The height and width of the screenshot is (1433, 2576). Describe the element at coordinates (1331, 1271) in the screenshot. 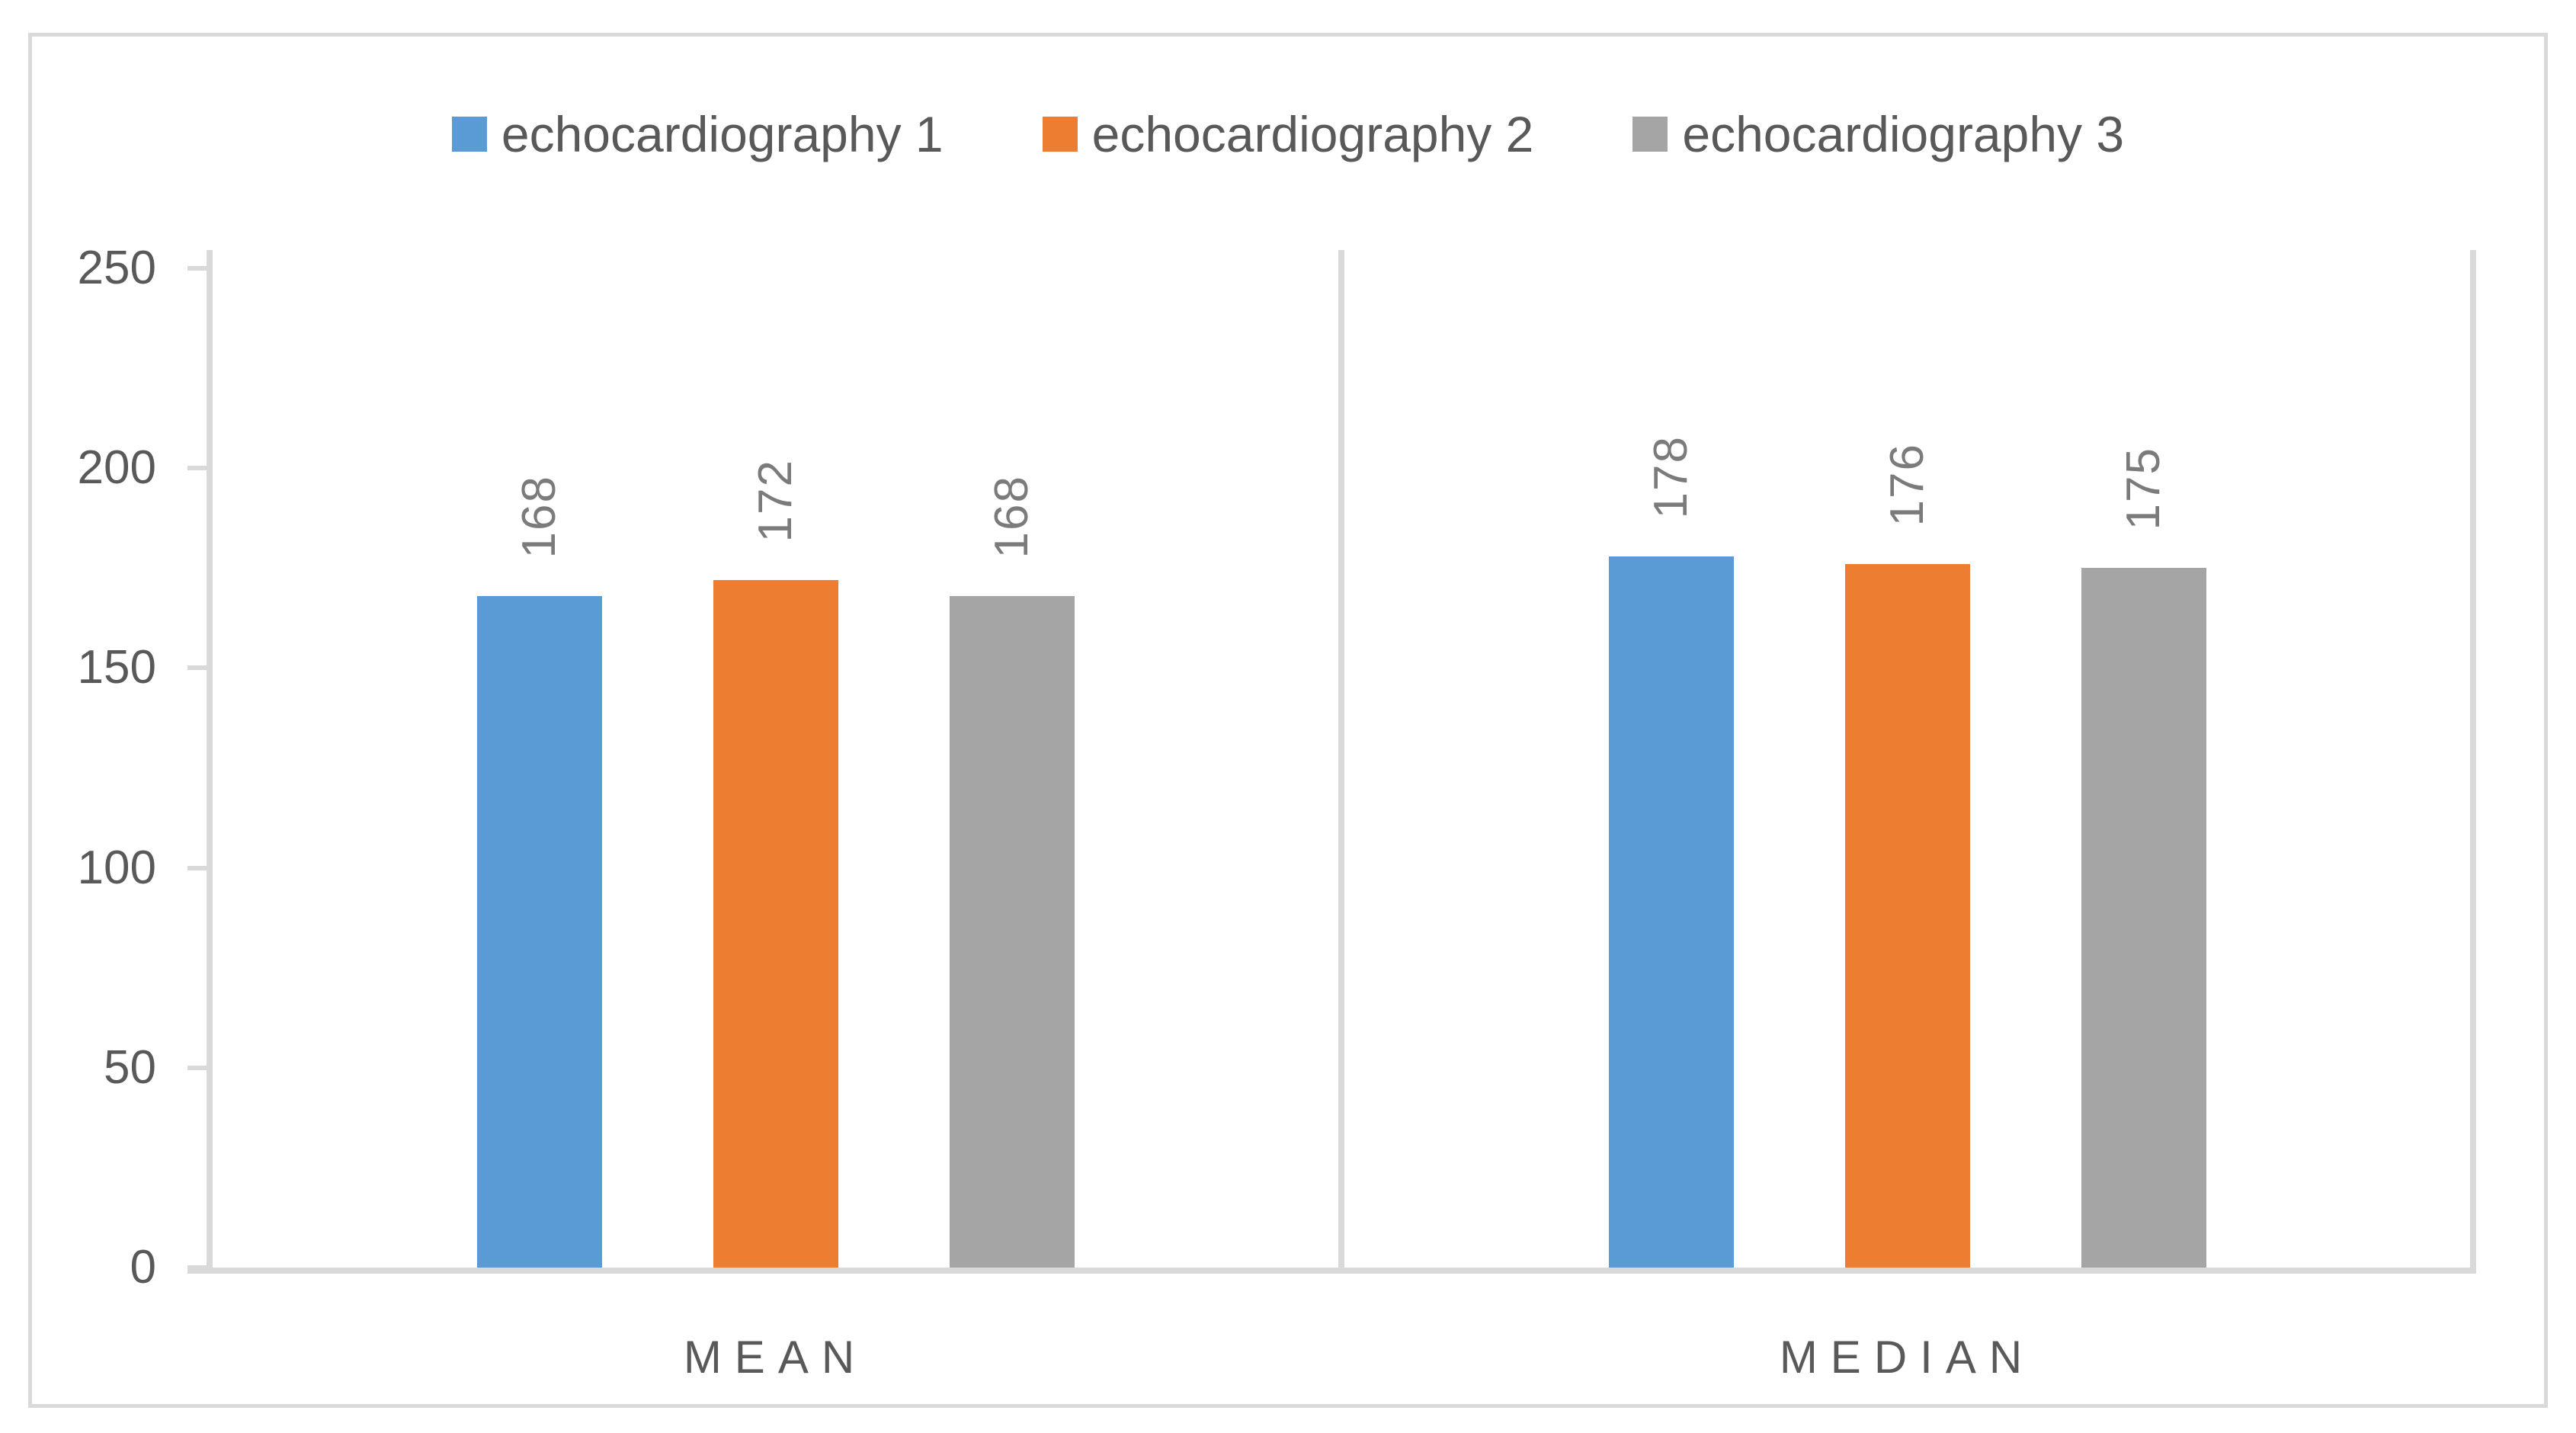

I see `x-axis-line` at that location.